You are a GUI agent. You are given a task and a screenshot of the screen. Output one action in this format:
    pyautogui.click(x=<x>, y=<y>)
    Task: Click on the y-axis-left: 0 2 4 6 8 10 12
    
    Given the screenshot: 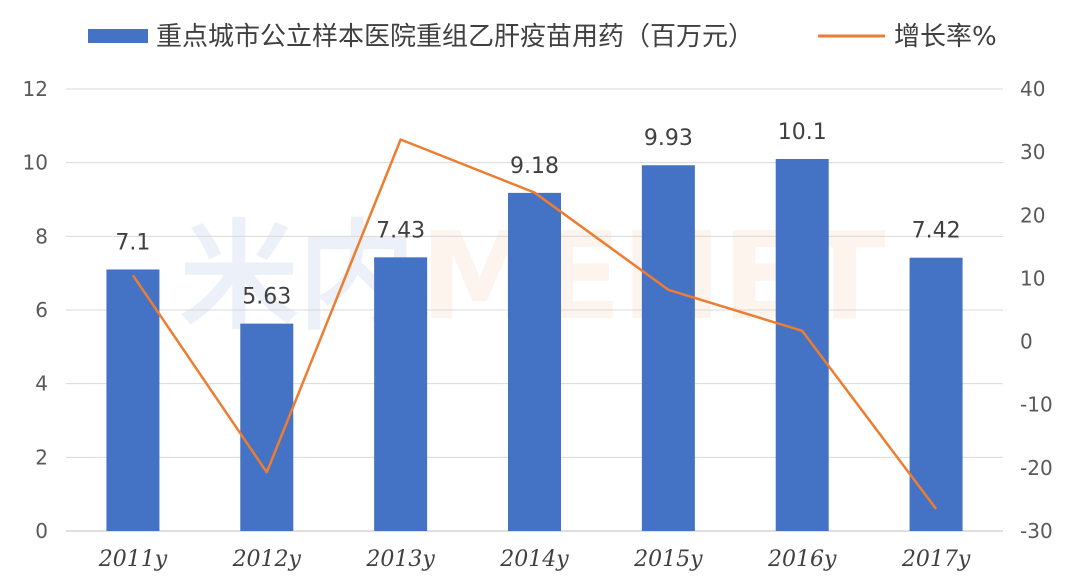 What is the action you would take?
    pyautogui.click(x=35, y=310)
    